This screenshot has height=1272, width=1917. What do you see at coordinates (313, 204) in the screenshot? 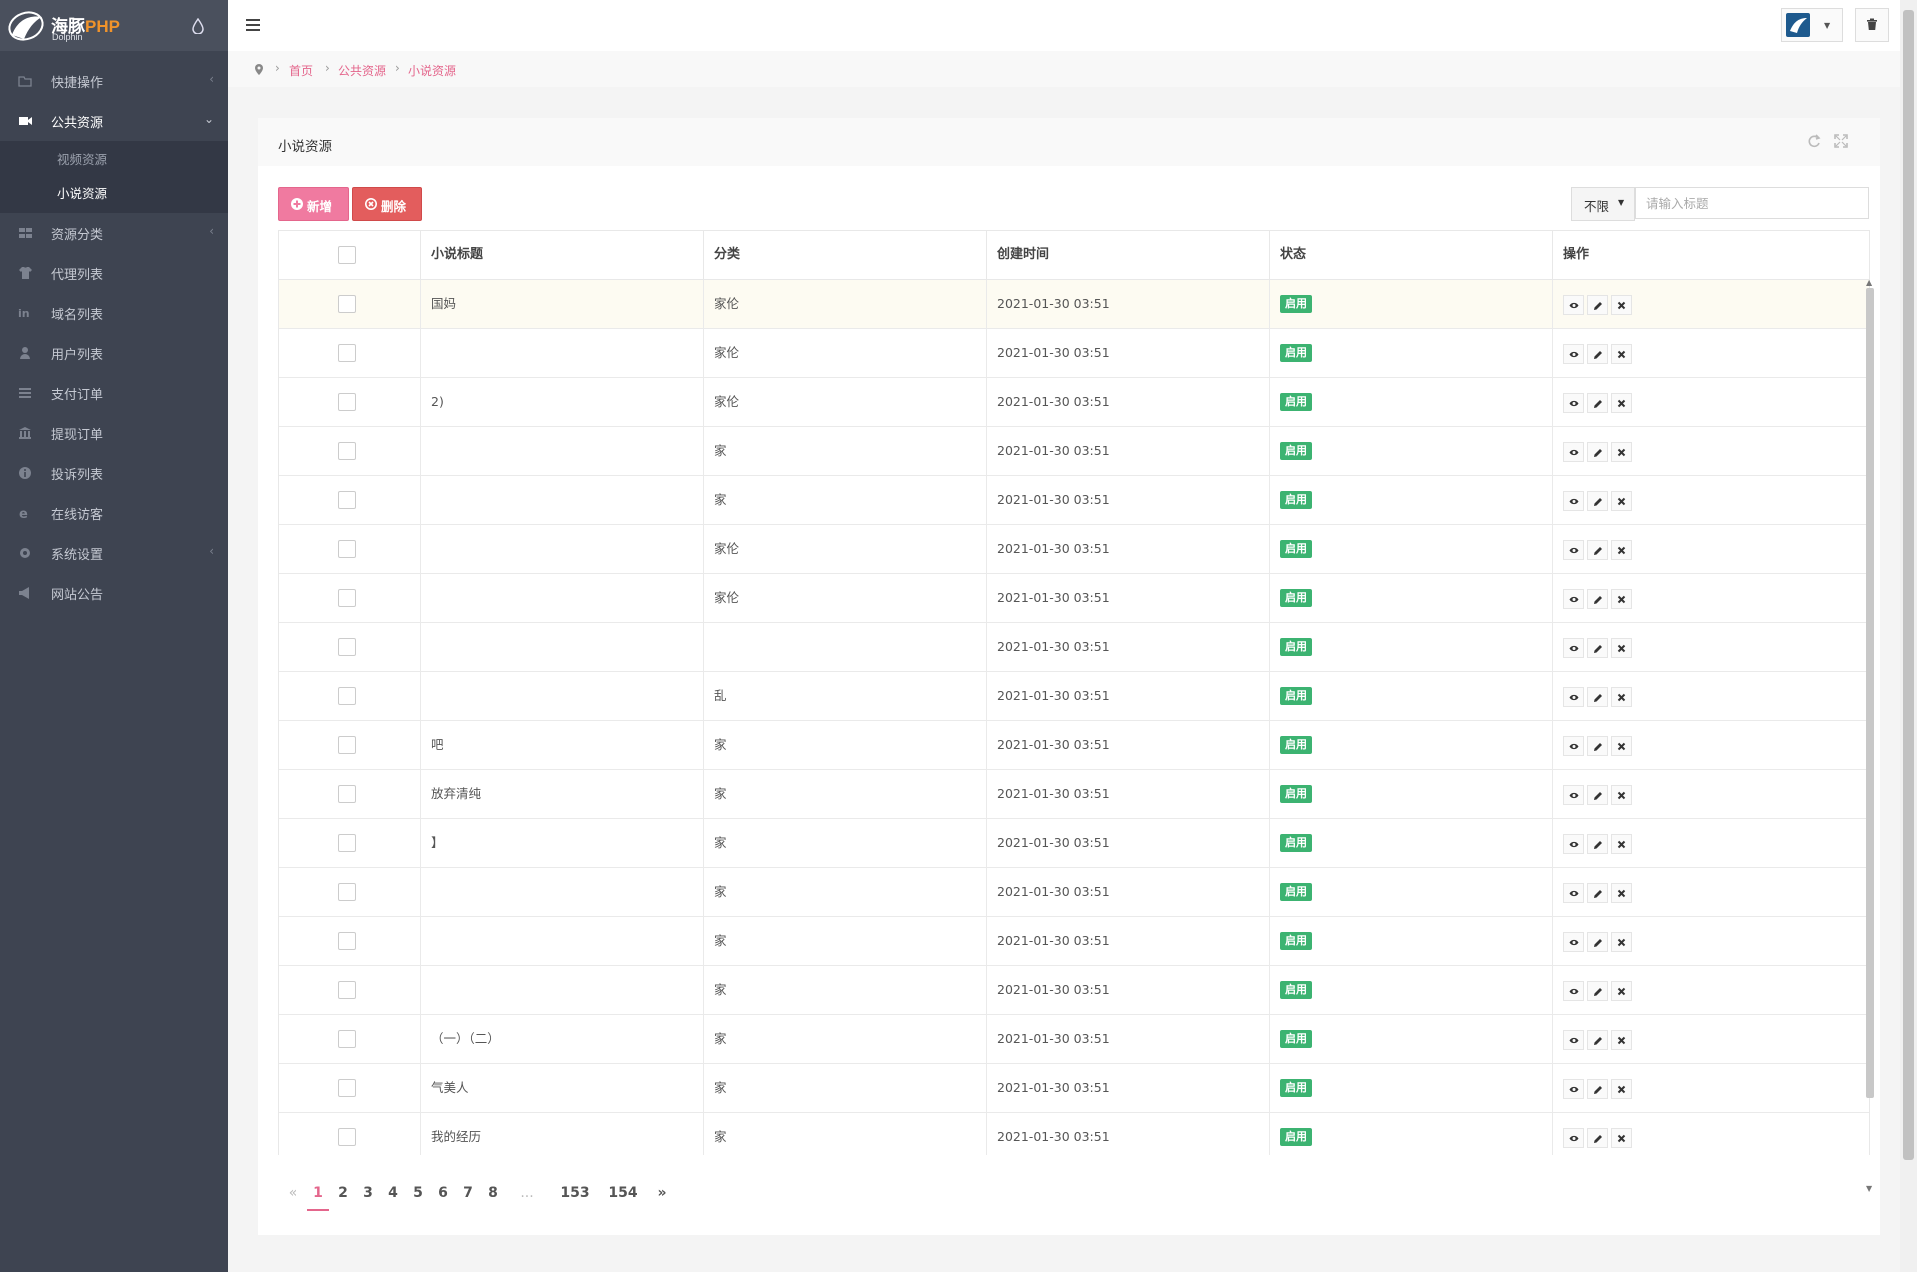
I see `add-button: 新增` at bounding box center [313, 204].